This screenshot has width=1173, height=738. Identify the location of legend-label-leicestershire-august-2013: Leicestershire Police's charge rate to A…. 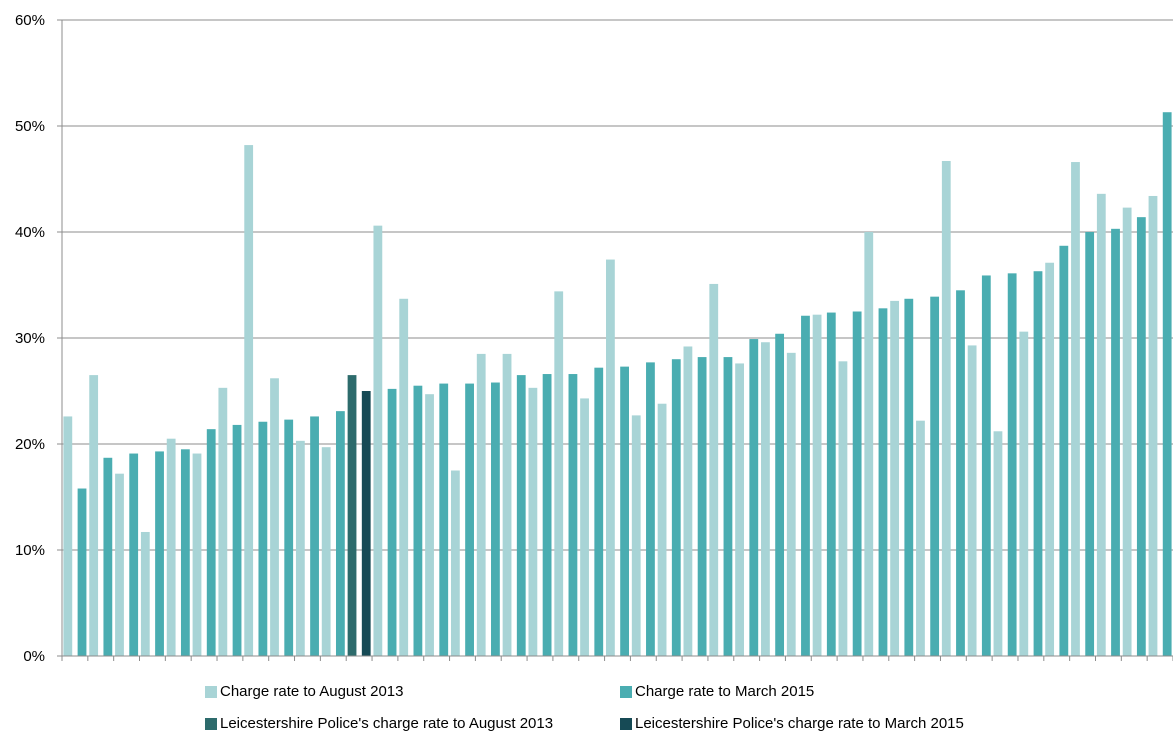
(387, 723).